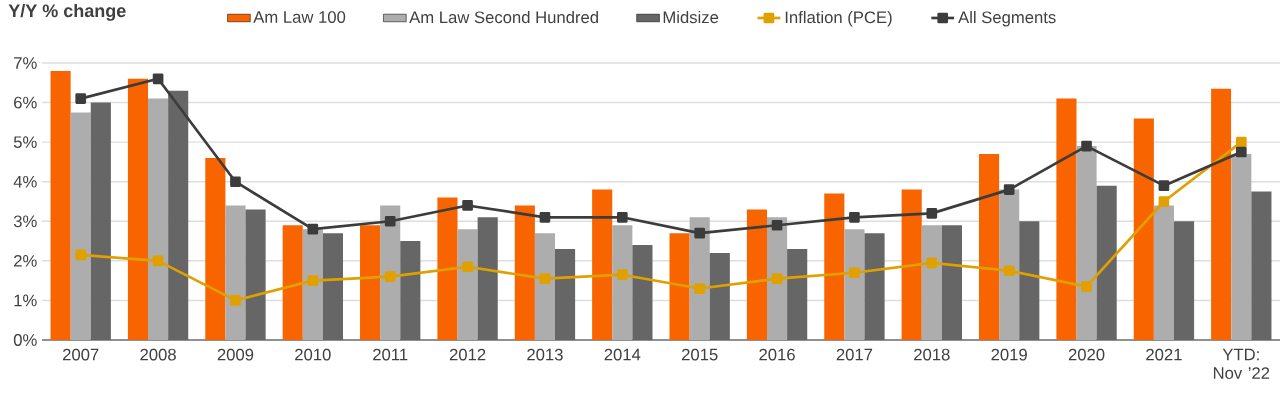 The image size is (1286, 400). What do you see at coordinates (299, 17) in the screenshot?
I see `legend-label: Am Law 100` at bounding box center [299, 17].